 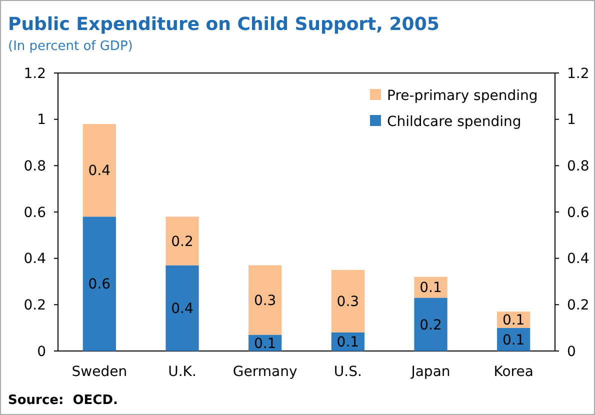 I want to click on x-tick-label: Korea, so click(x=514, y=372).